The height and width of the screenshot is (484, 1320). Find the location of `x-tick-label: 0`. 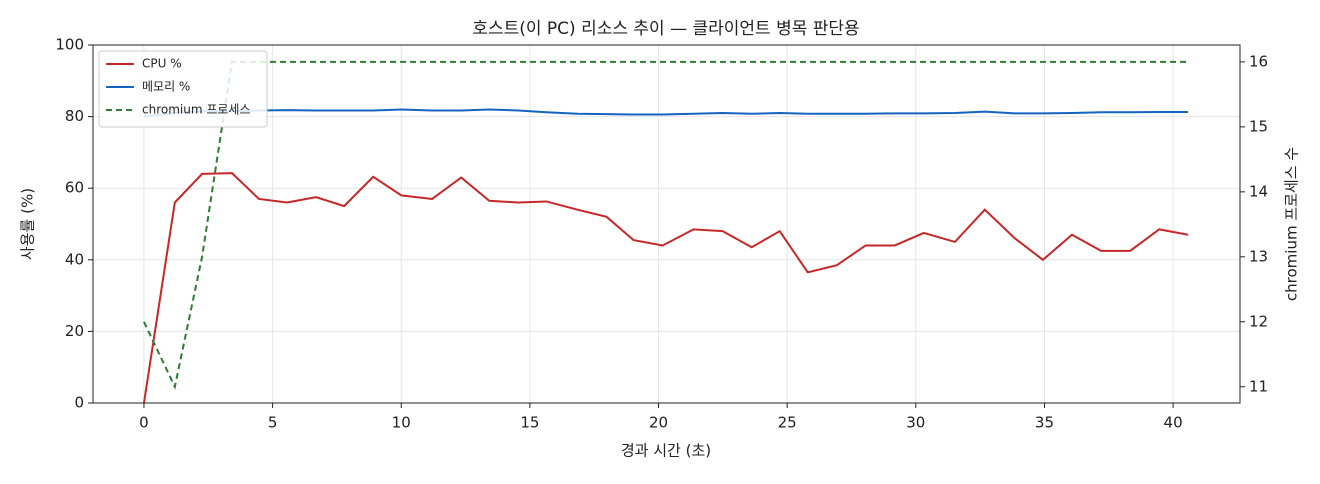

x-tick-label: 0 is located at coordinates (144, 423).